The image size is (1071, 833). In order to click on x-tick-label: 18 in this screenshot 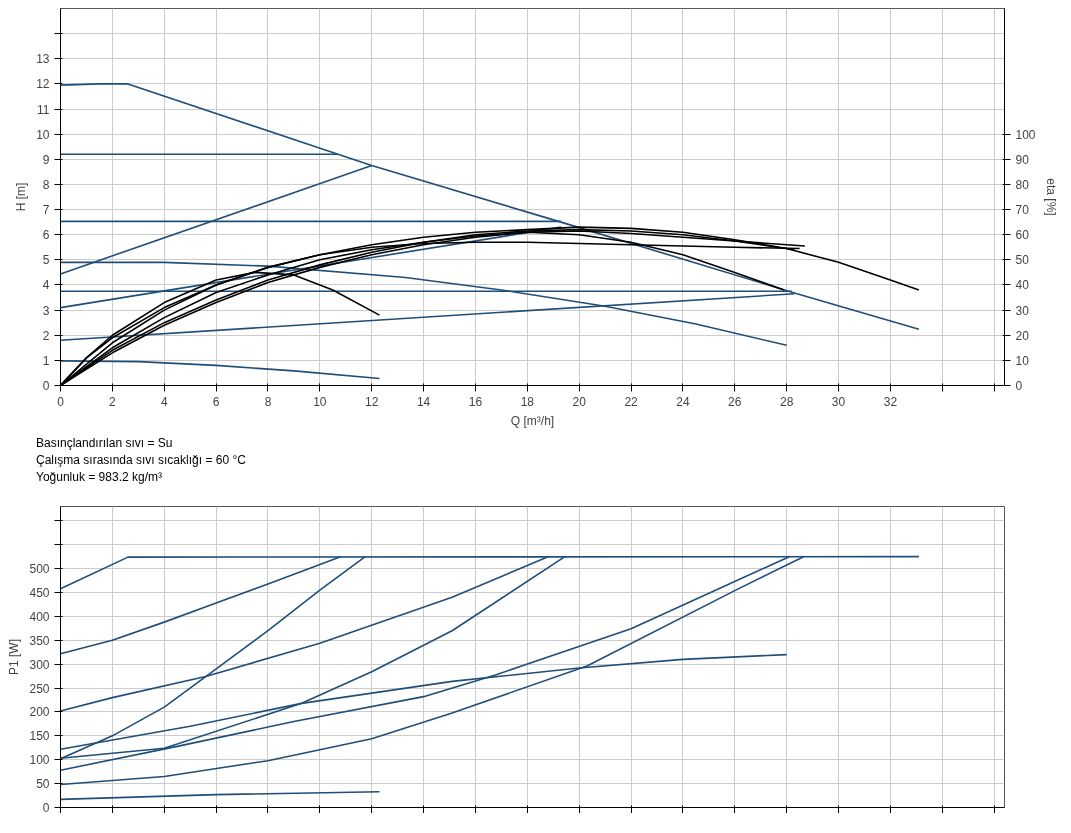, I will do `click(527, 401)`.